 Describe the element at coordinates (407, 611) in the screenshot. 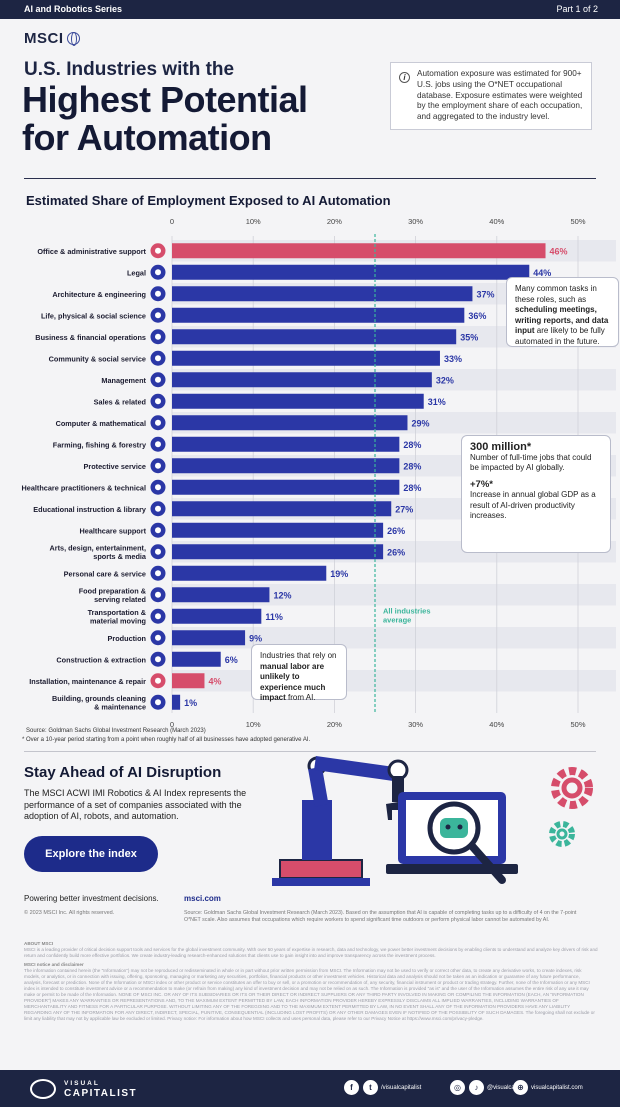

I see `average-label: All industries` at that location.